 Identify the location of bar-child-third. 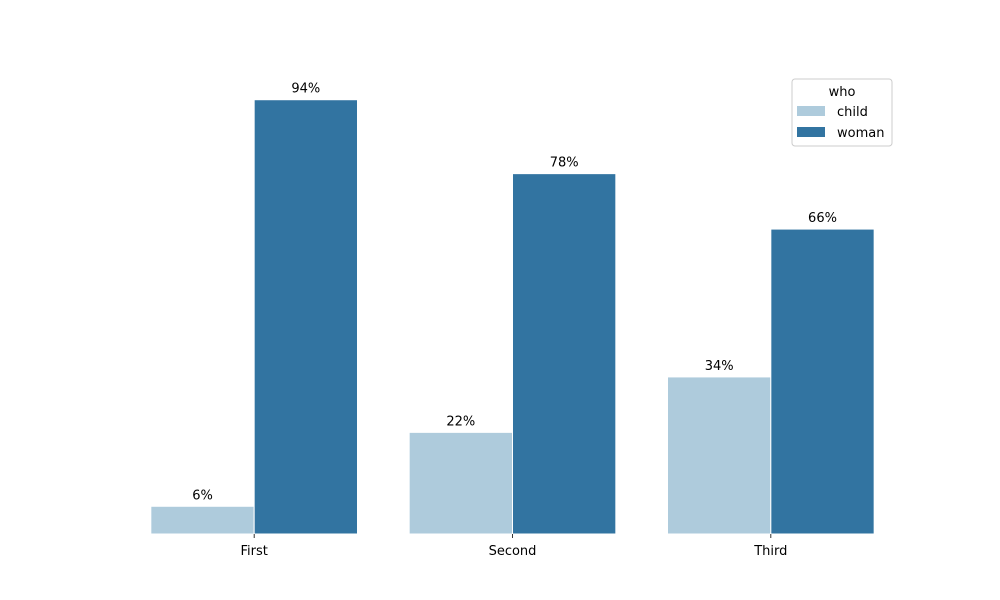
(719, 455).